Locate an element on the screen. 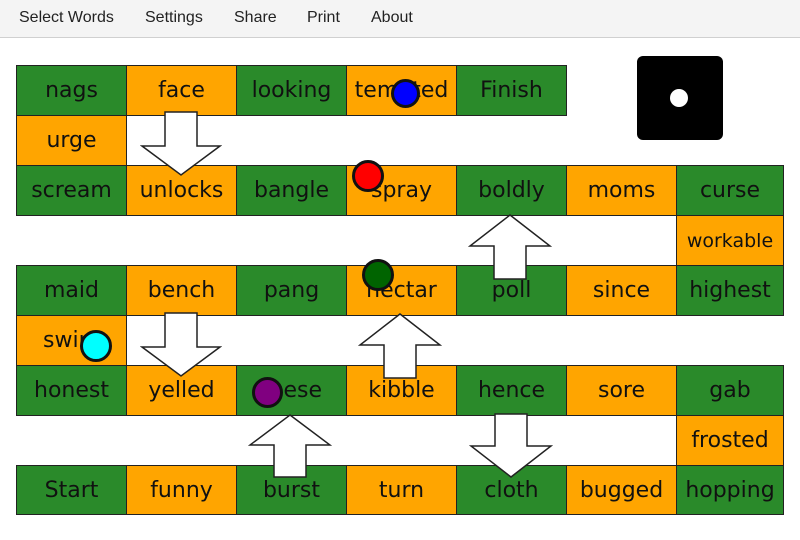 The width and height of the screenshot is (800, 540). board-cell: maid is located at coordinates (71, 290).